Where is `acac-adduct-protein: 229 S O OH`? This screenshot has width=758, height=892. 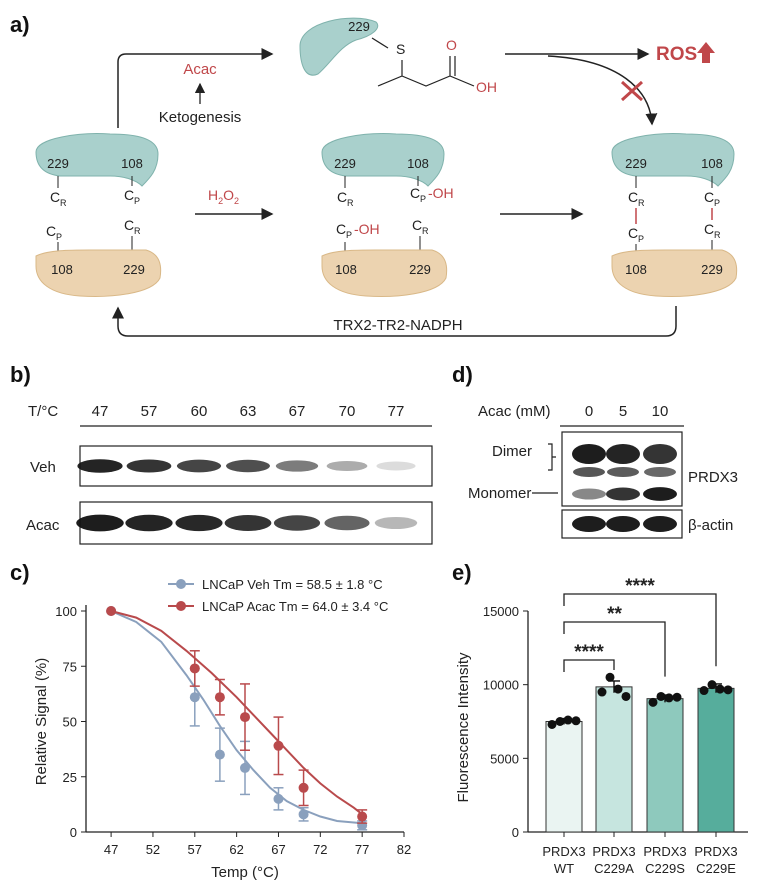 acac-adduct-protein: 229 S O OH is located at coordinates (398, 56).